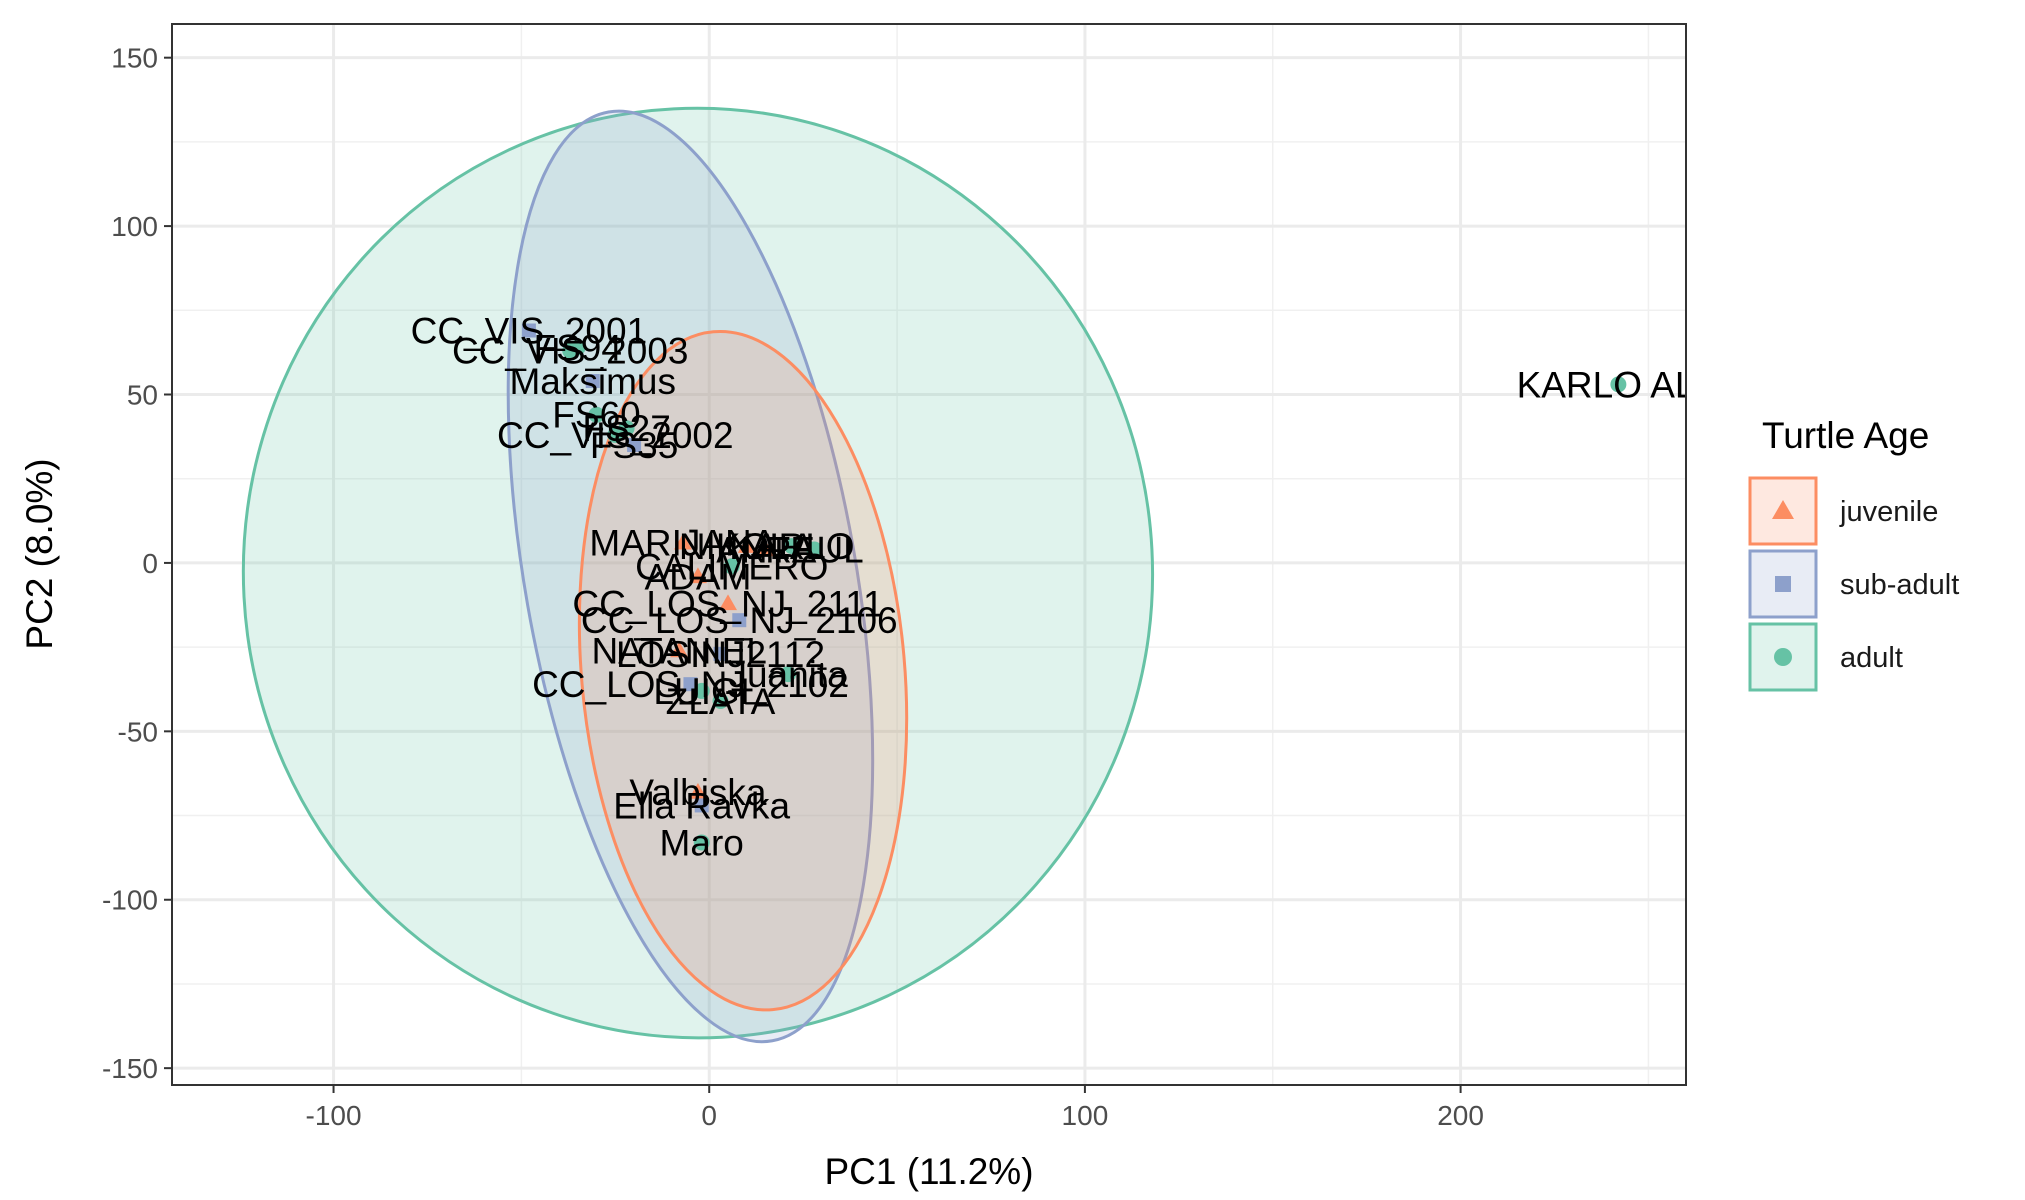 The width and height of the screenshot is (2025, 1200). I want to click on ellipse-sub-adult, so click(690, 576).